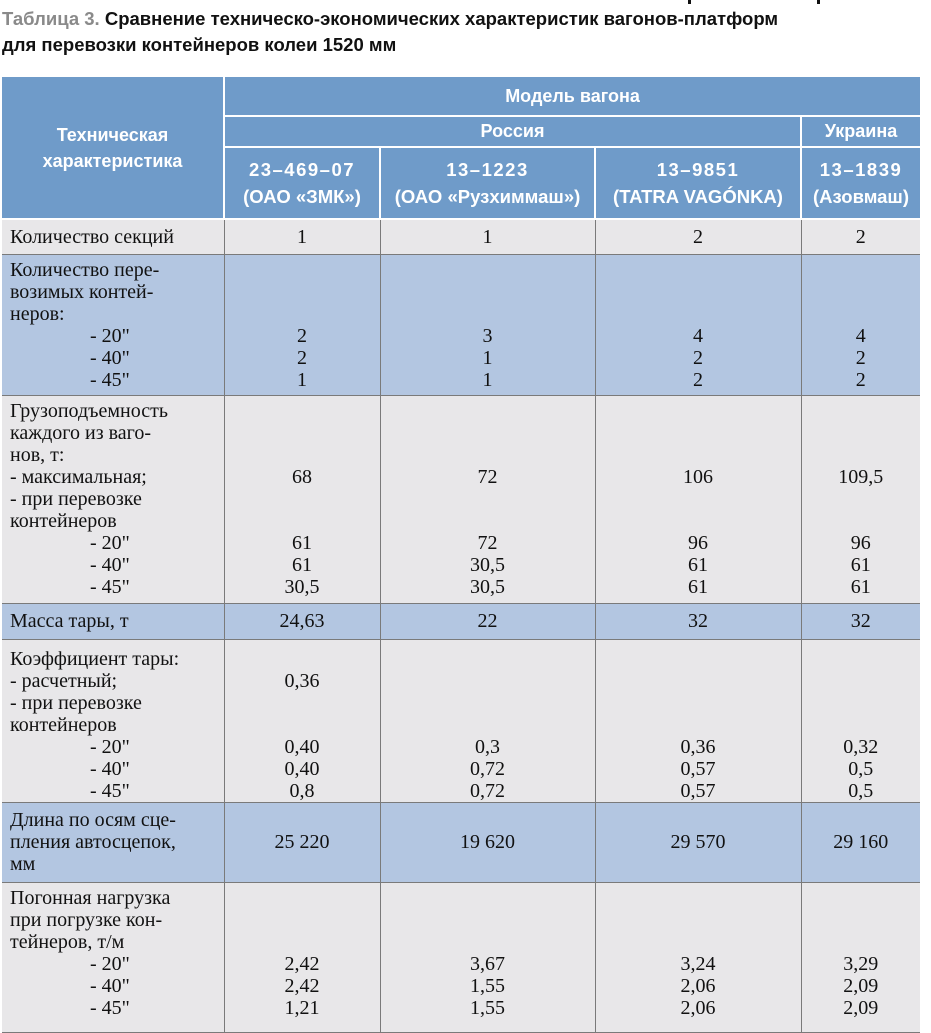 This screenshot has height=1033, width=931. What do you see at coordinates (572, 97) in the screenshot?
I see `group-header: Модель вагона` at bounding box center [572, 97].